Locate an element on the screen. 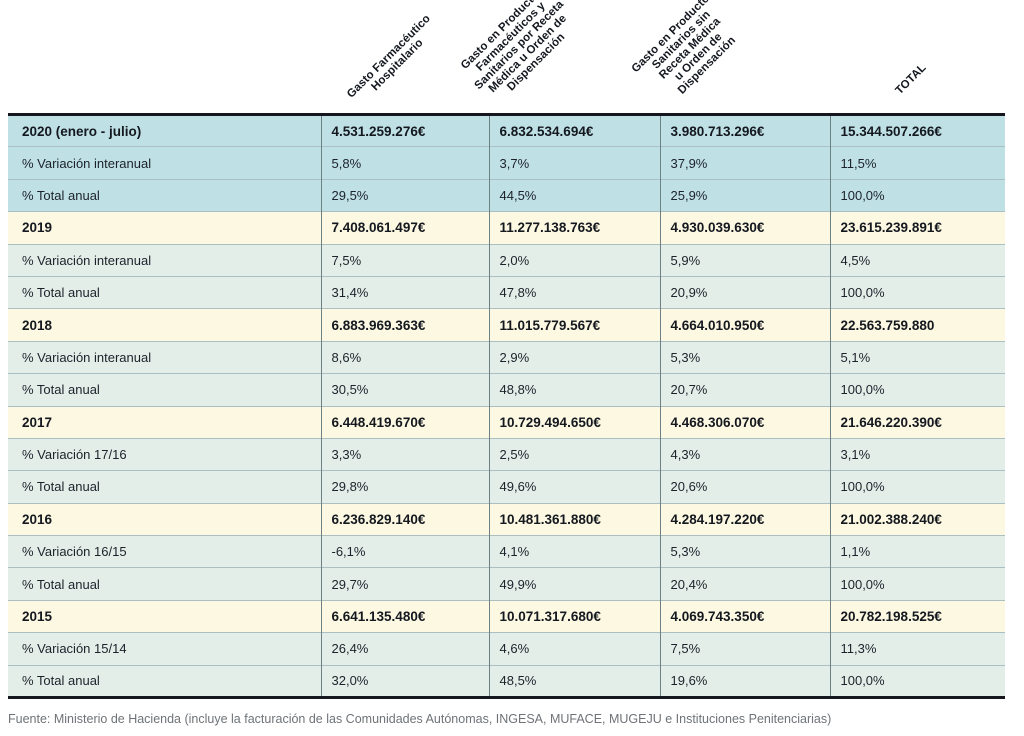  pct-cell: 20,7% is located at coordinates (744, 390).